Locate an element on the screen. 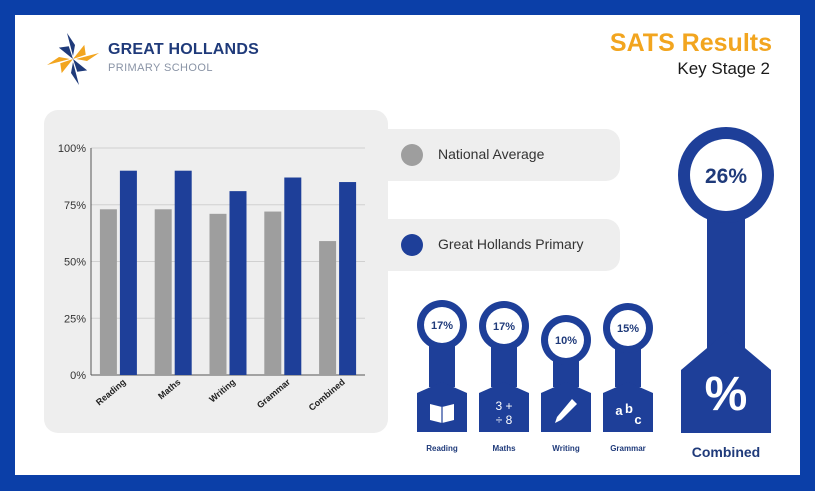 This screenshot has height=491, width=815. combined-label: Combined is located at coordinates (726, 452).